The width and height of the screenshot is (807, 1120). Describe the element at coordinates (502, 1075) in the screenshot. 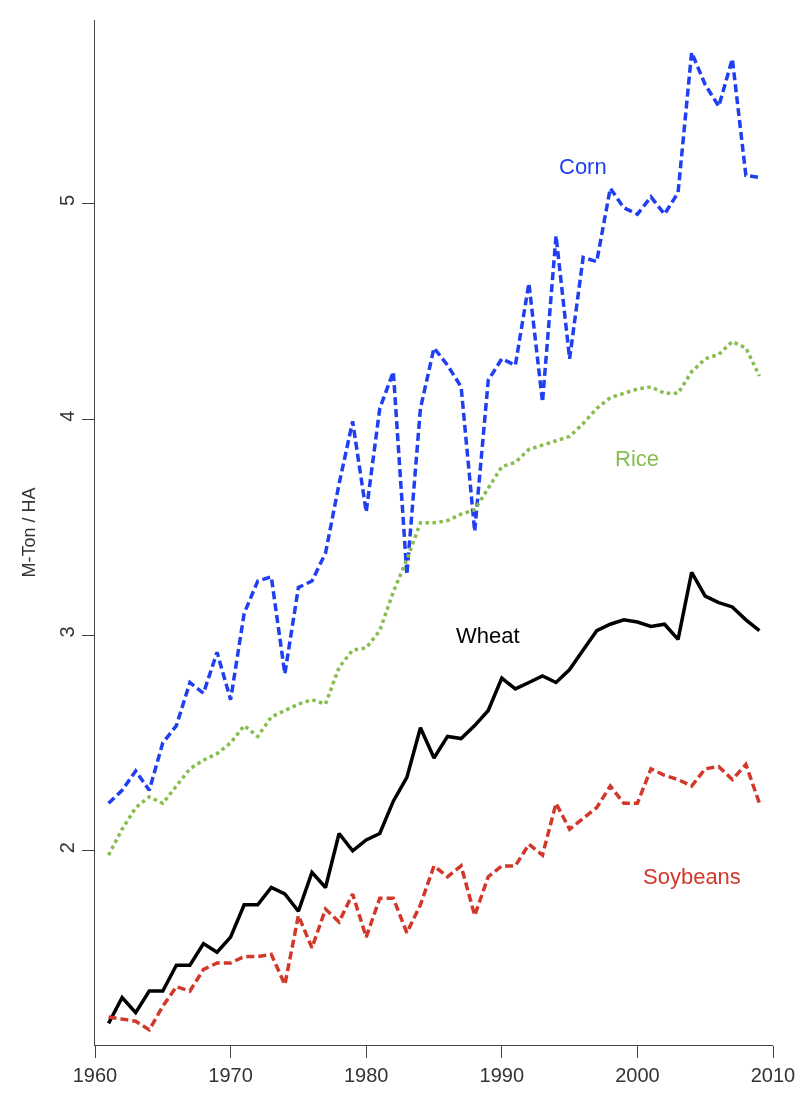

I see `x-tick-label: 1990` at that location.